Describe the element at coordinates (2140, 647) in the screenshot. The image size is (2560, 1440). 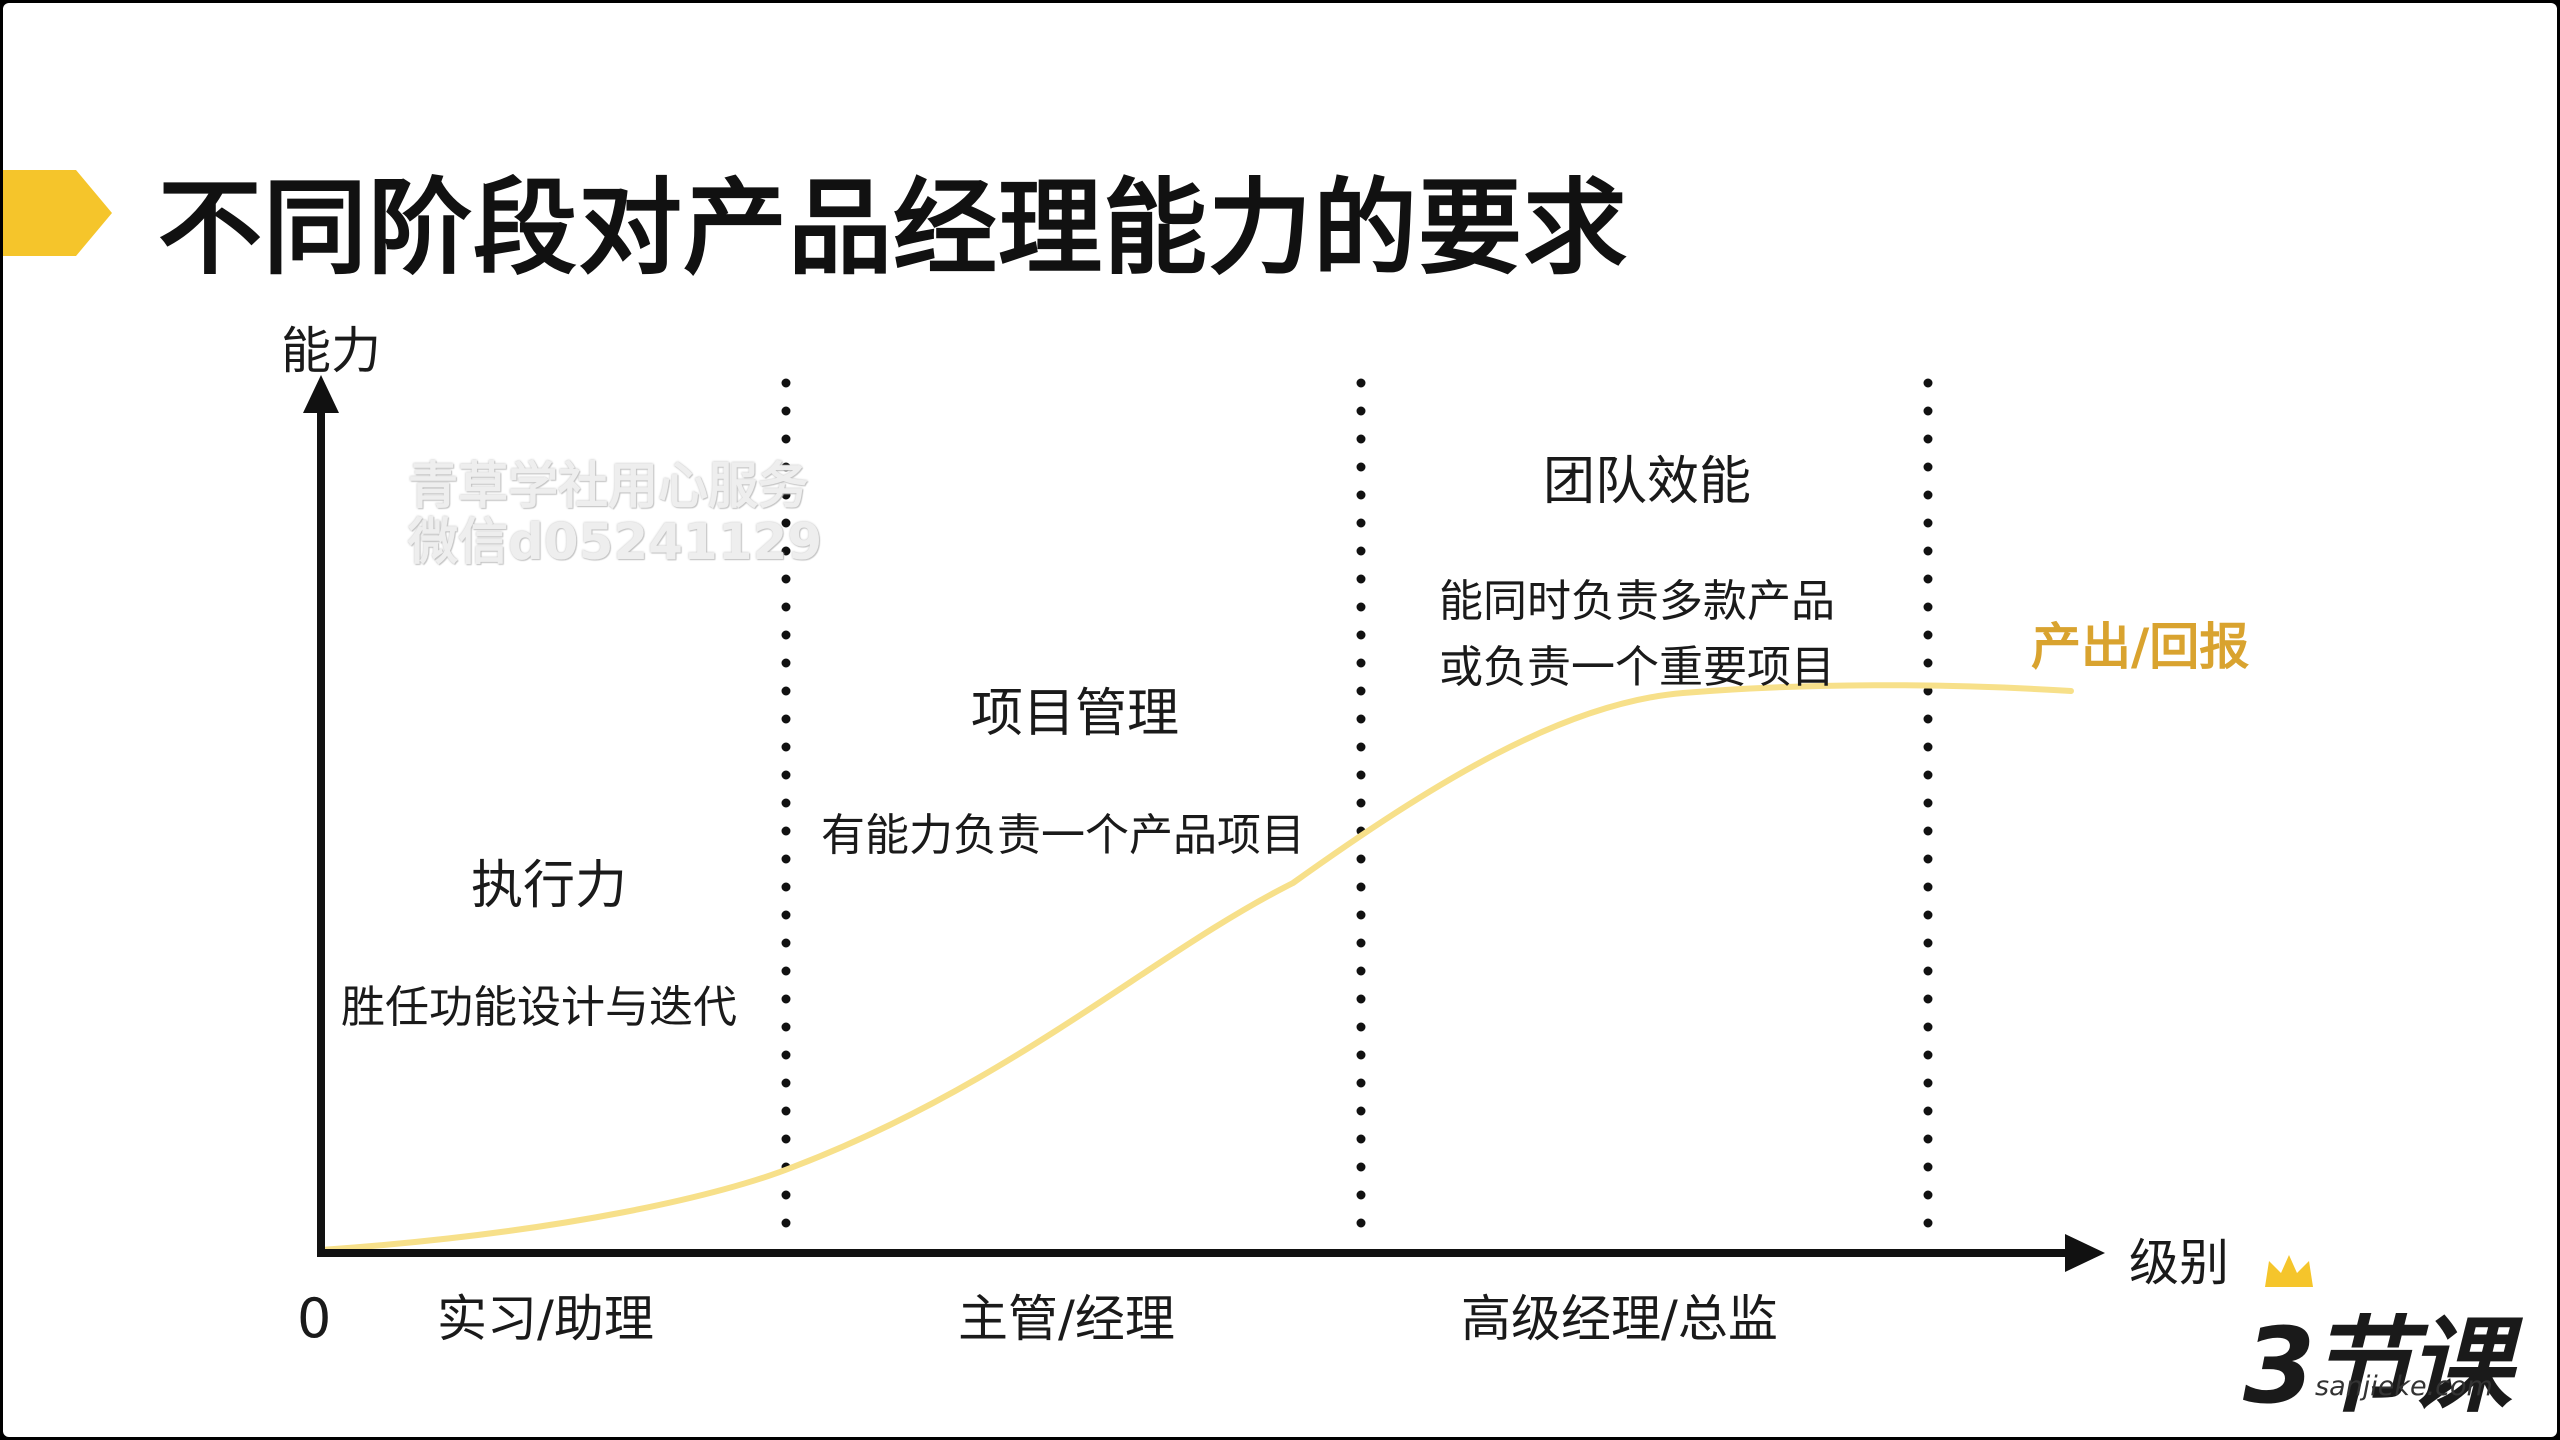
I see `curve-label: 产出/回报` at that location.